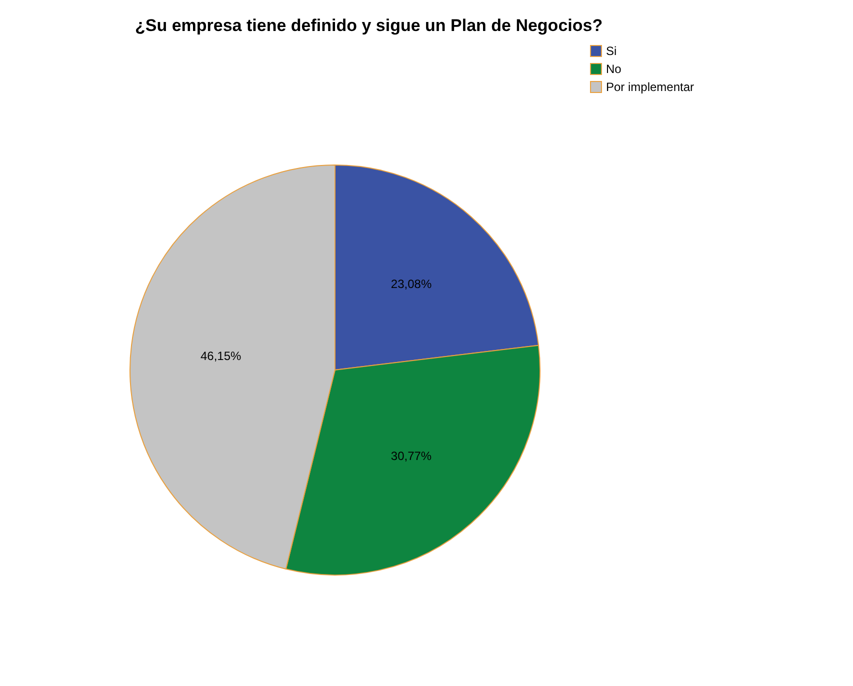 Image resolution: width=853 pixels, height=686 pixels. I want to click on data-label: 30,77%, so click(411, 456).